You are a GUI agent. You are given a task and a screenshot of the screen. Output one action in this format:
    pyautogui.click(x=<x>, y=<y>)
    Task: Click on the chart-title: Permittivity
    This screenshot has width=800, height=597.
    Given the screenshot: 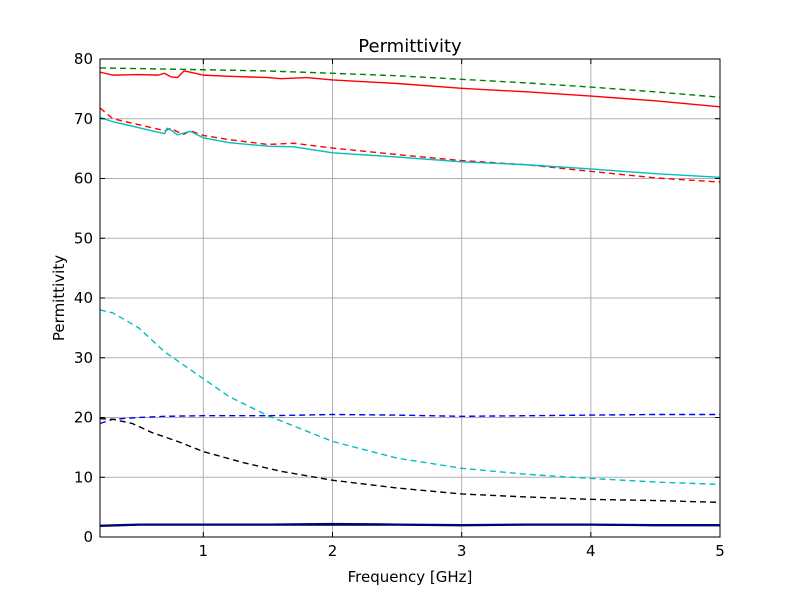 What is the action you would take?
    pyautogui.click(x=410, y=46)
    